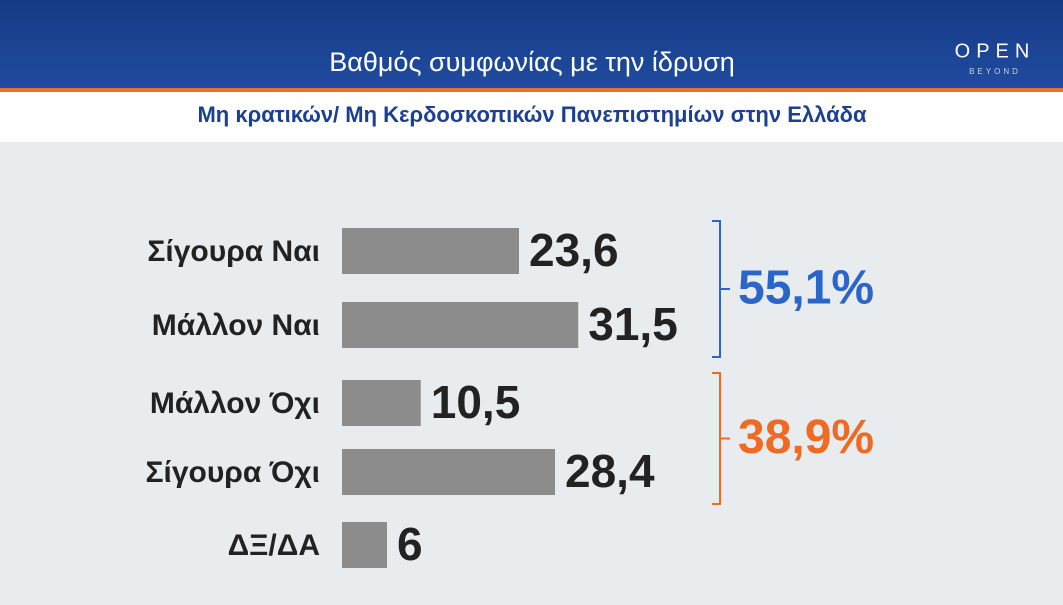 The image size is (1063, 605). I want to click on value-label: 10,5, so click(476, 402).